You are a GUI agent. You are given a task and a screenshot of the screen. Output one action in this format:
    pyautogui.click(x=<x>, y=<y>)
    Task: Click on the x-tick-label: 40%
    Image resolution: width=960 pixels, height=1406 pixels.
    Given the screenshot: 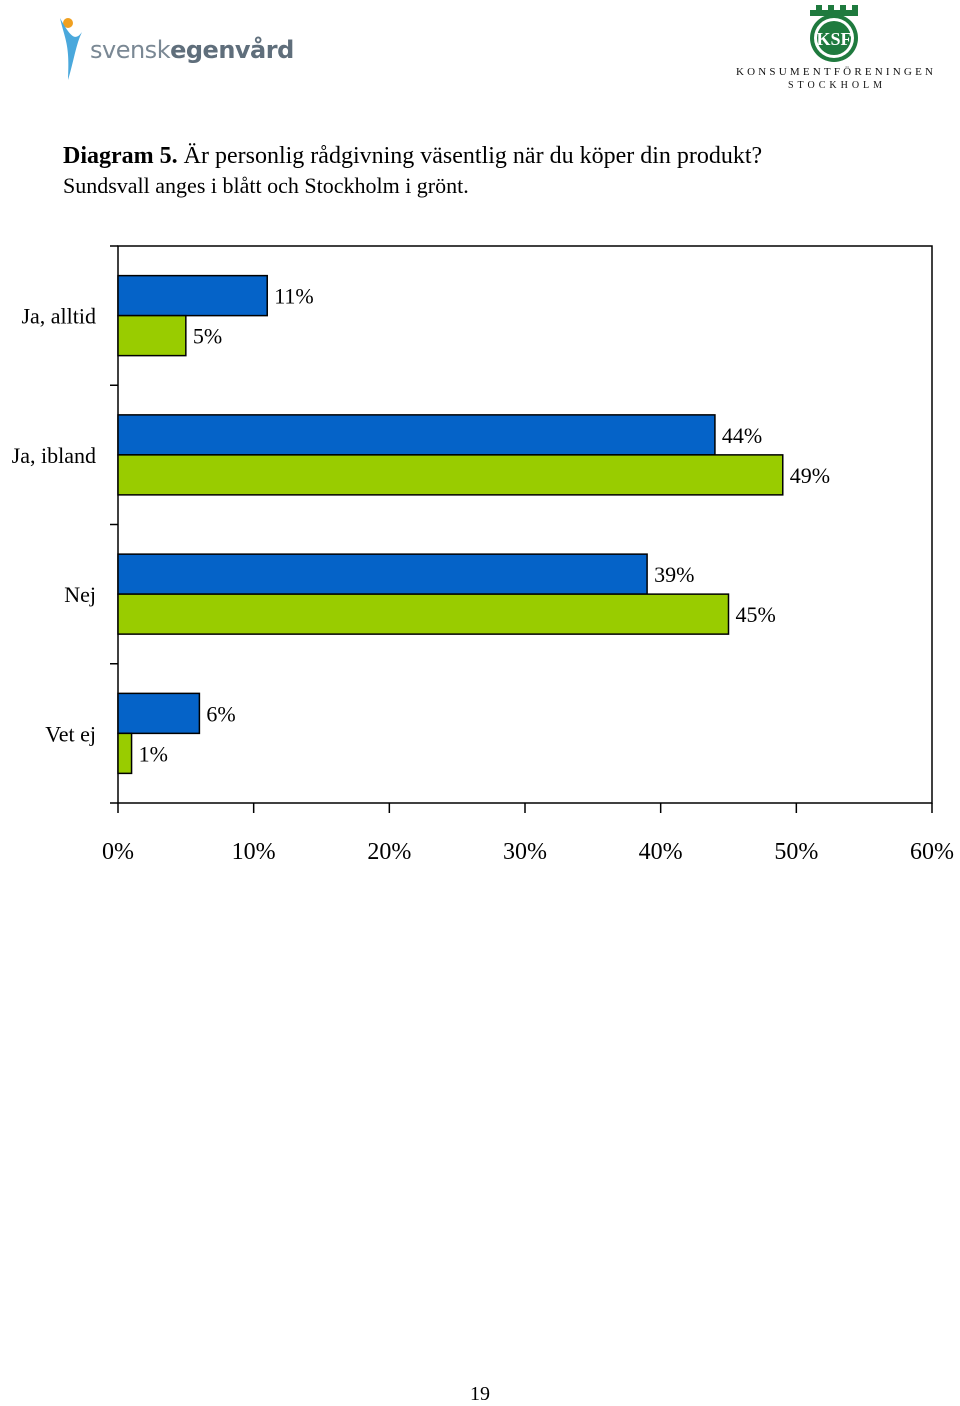 What is the action you would take?
    pyautogui.click(x=661, y=852)
    